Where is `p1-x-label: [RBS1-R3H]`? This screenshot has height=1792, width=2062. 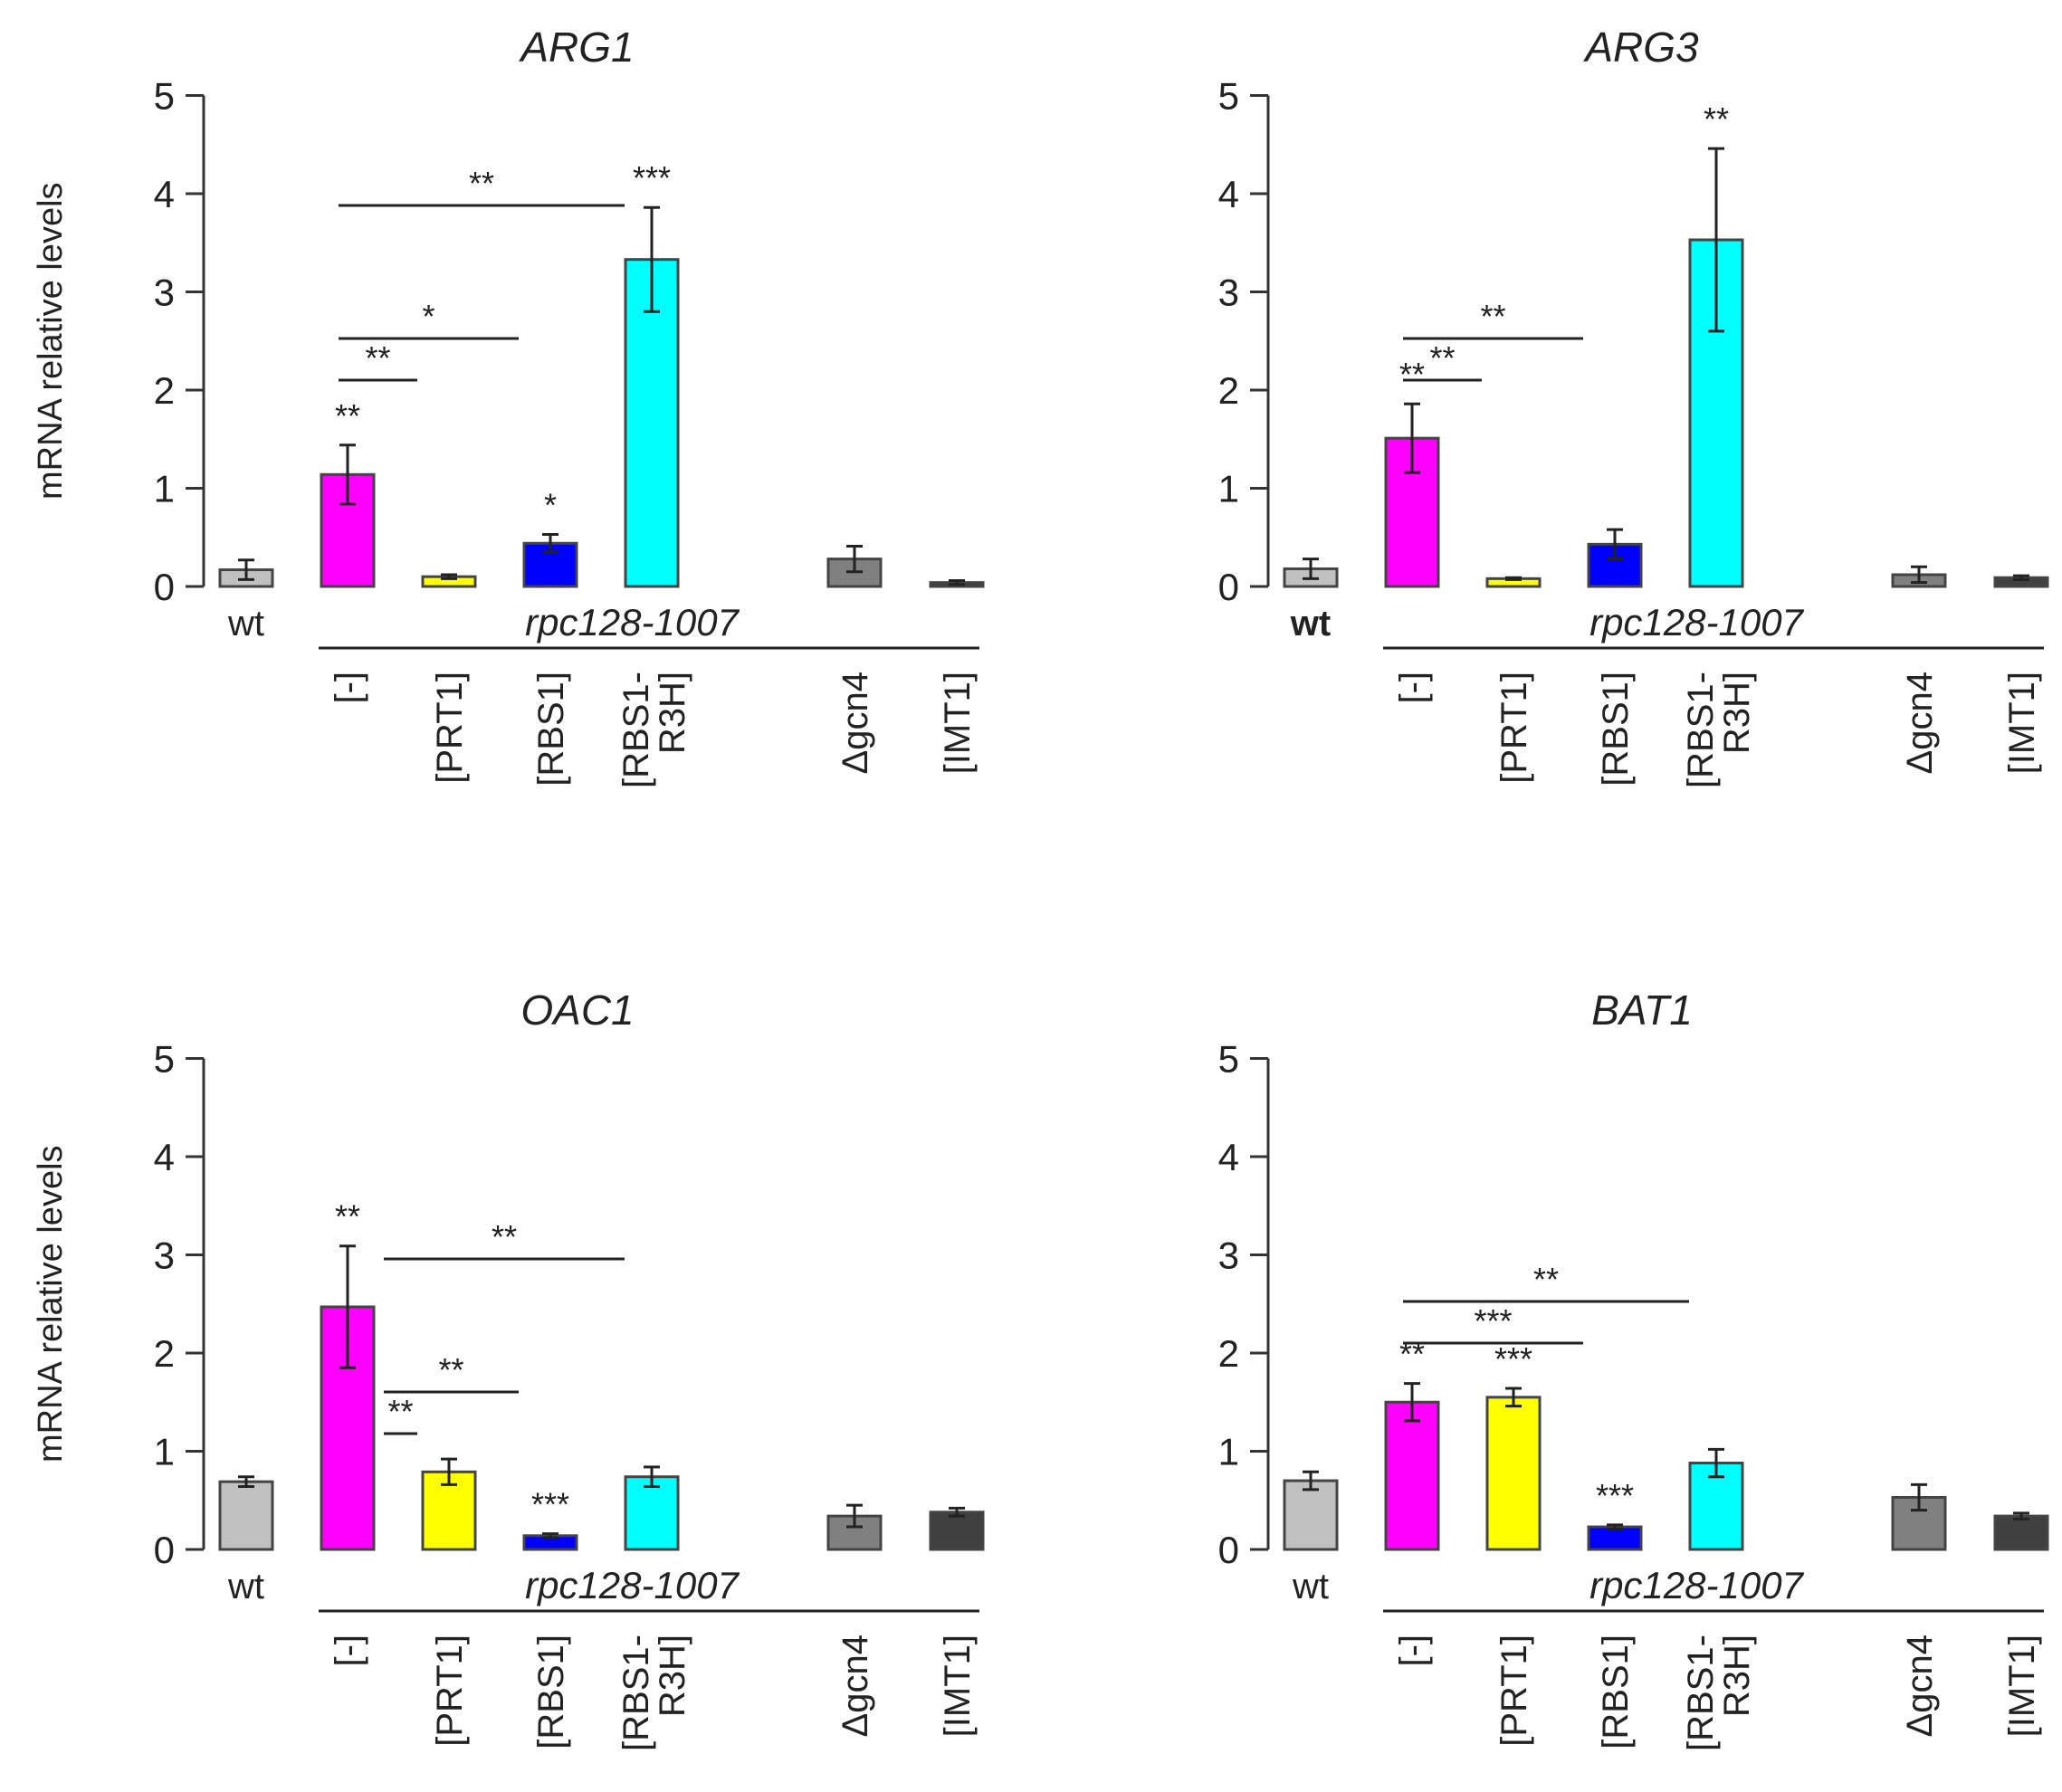 p1-x-label: [RBS1-R3H] is located at coordinates (654, 730).